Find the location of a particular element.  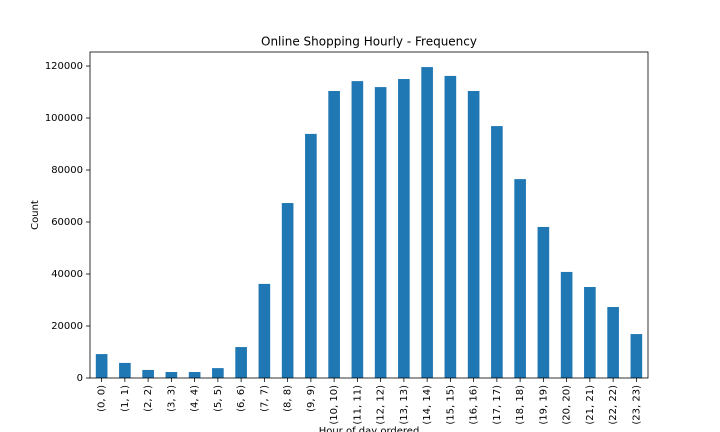

y-tick-label: 120000 is located at coordinates (64, 66).